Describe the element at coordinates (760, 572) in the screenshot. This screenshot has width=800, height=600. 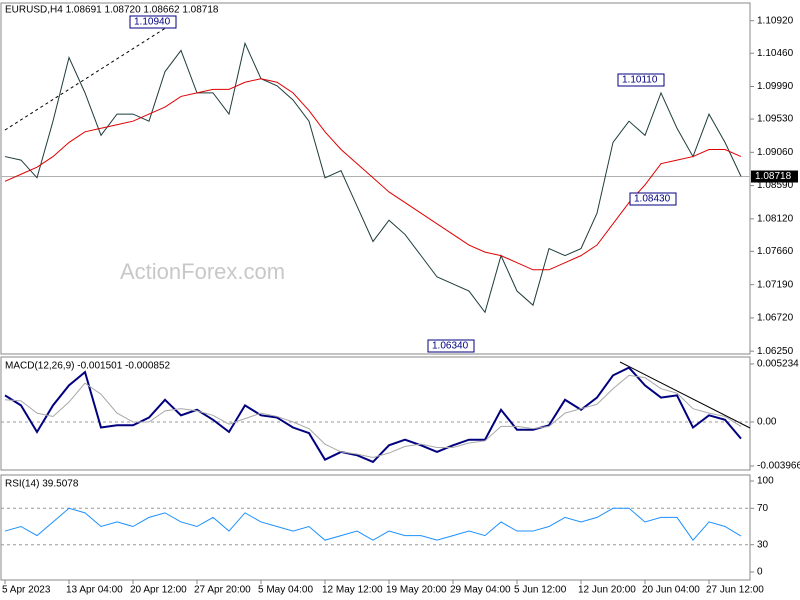
I see `y-tick-label: 0` at that location.